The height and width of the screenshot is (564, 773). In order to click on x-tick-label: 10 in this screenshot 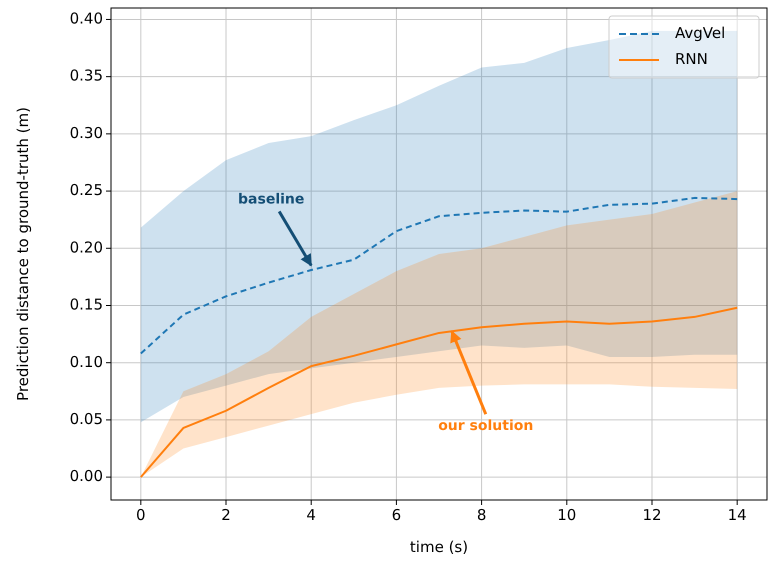, I will do `click(566, 515)`.